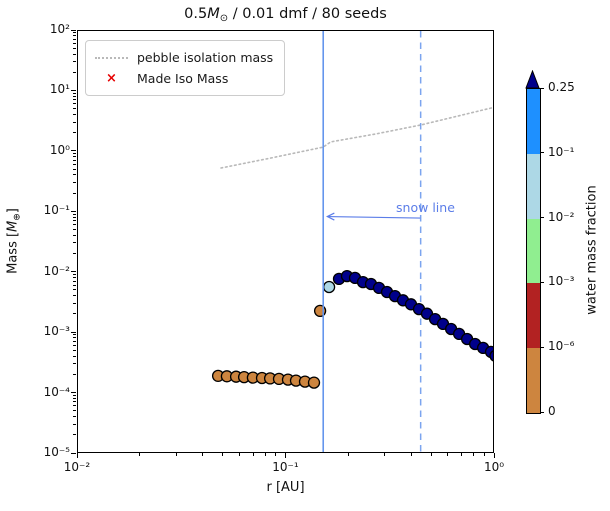 Image resolution: width=610 pixels, height=511 pixels. I want to click on legend-label: Made Iso Mass, so click(183, 78).